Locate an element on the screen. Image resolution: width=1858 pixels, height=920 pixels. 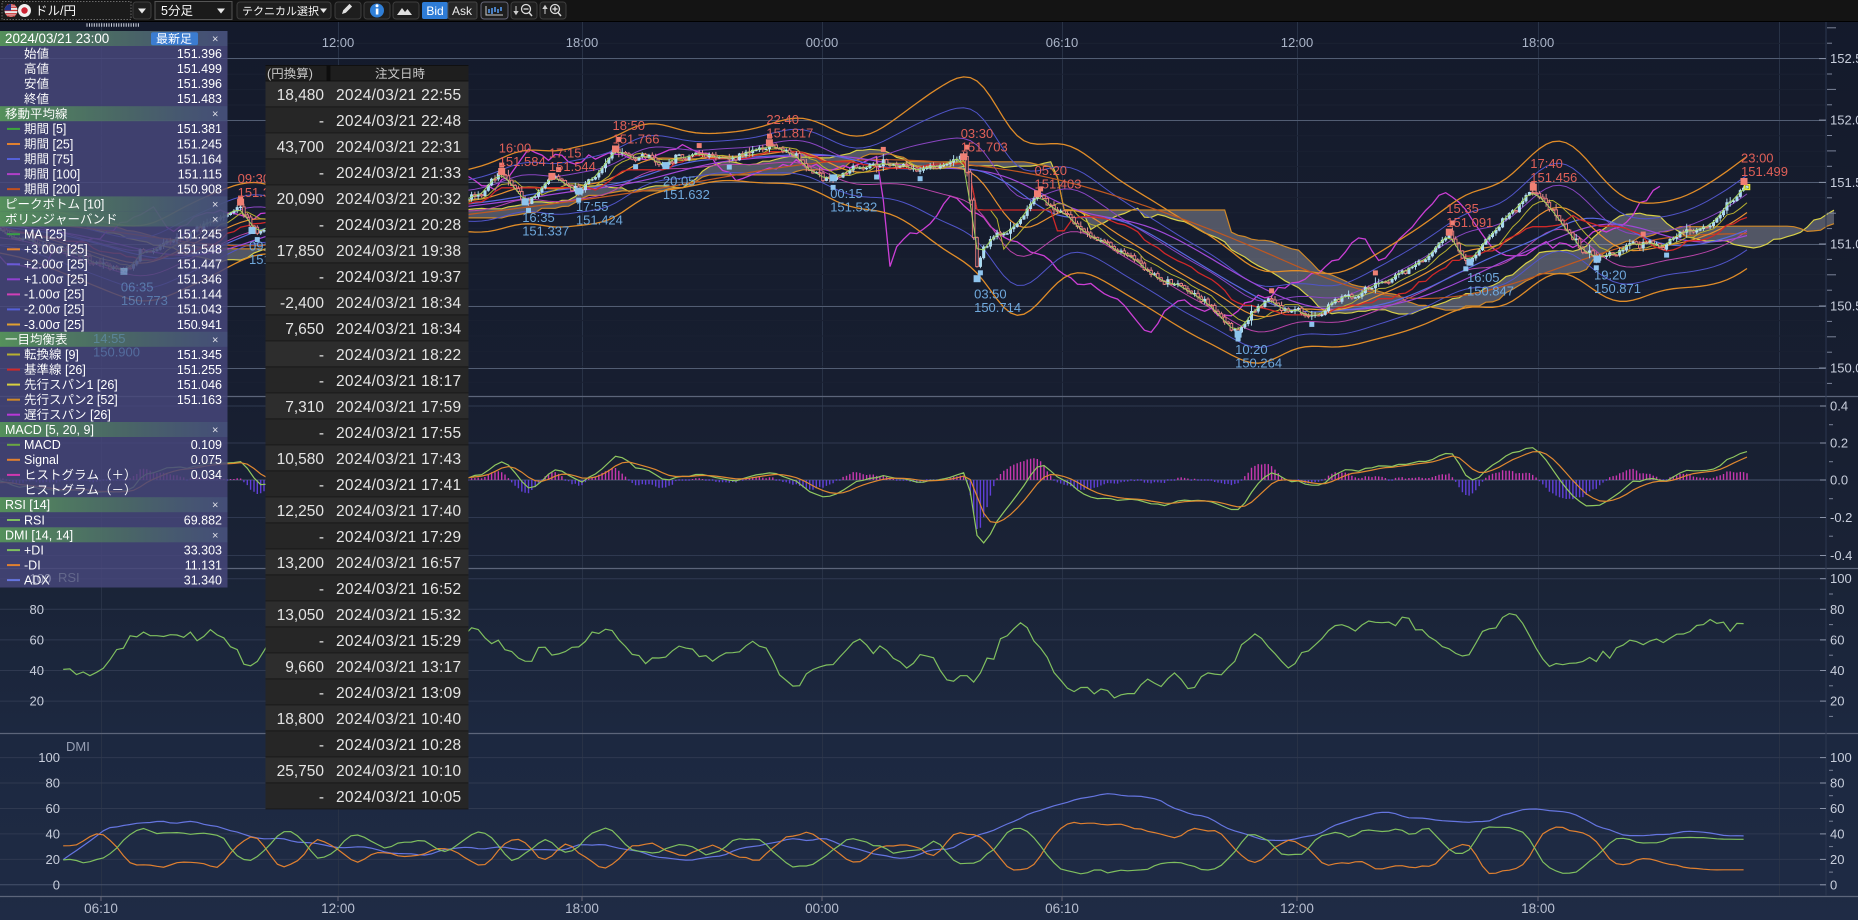
svg-text: 0.2 is located at coordinates (1839, 443).